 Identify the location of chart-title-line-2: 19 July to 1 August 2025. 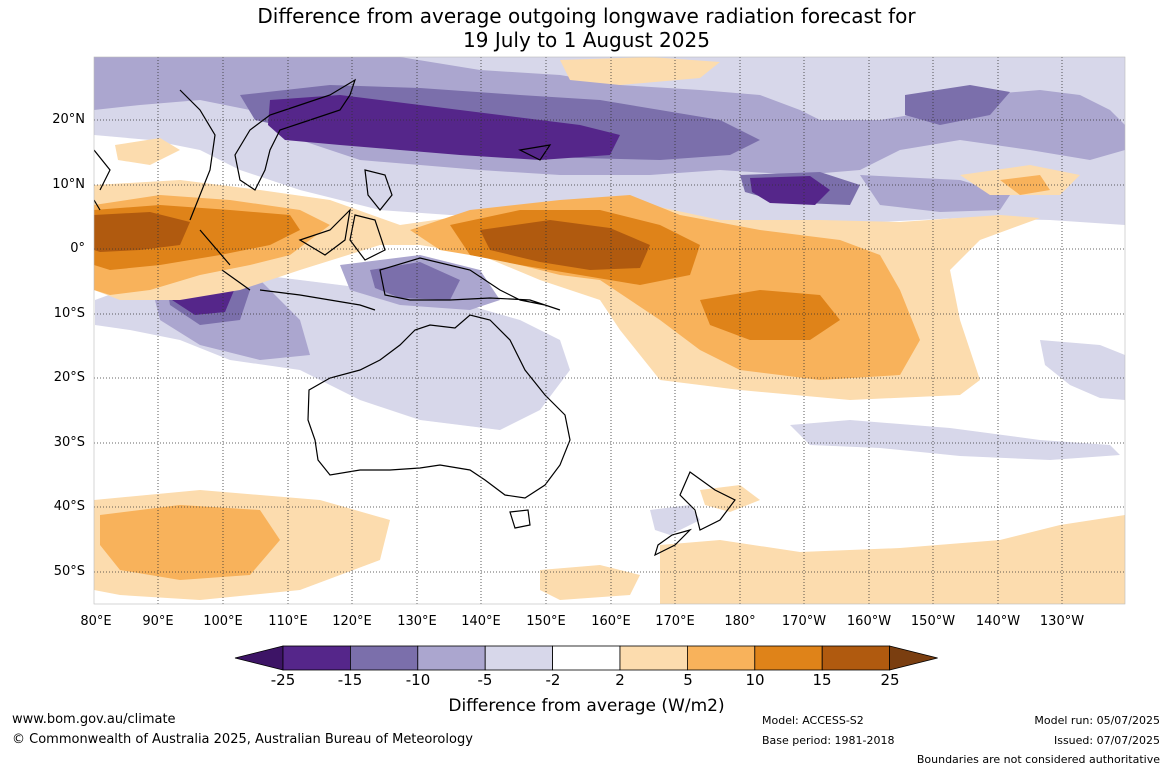
(586, 40).